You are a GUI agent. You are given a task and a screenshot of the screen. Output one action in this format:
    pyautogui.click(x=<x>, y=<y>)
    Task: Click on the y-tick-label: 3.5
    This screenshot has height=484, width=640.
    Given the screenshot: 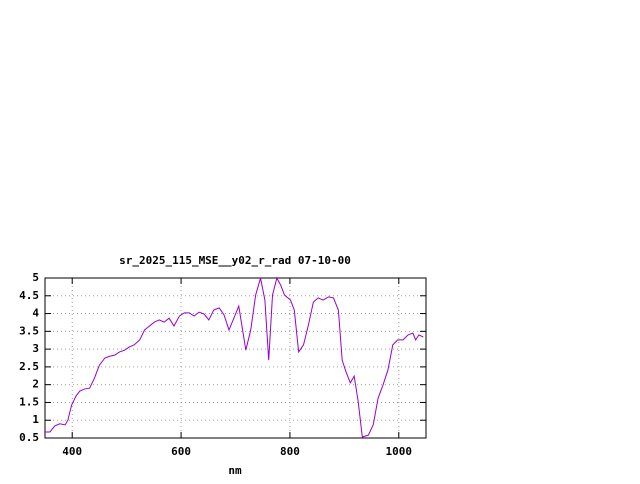 What is the action you would take?
    pyautogui.click(x=29, y=330)
    